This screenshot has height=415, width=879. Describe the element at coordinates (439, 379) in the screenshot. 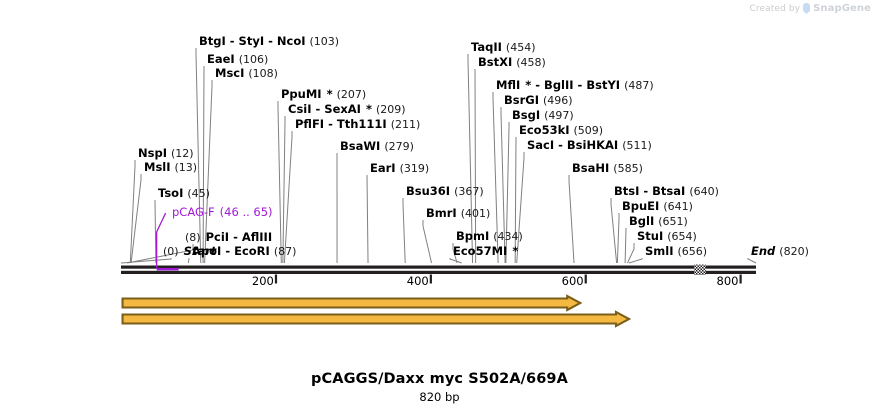

I see `page-title: pCAGGS/Daxx myc S502A/669A` at that location.